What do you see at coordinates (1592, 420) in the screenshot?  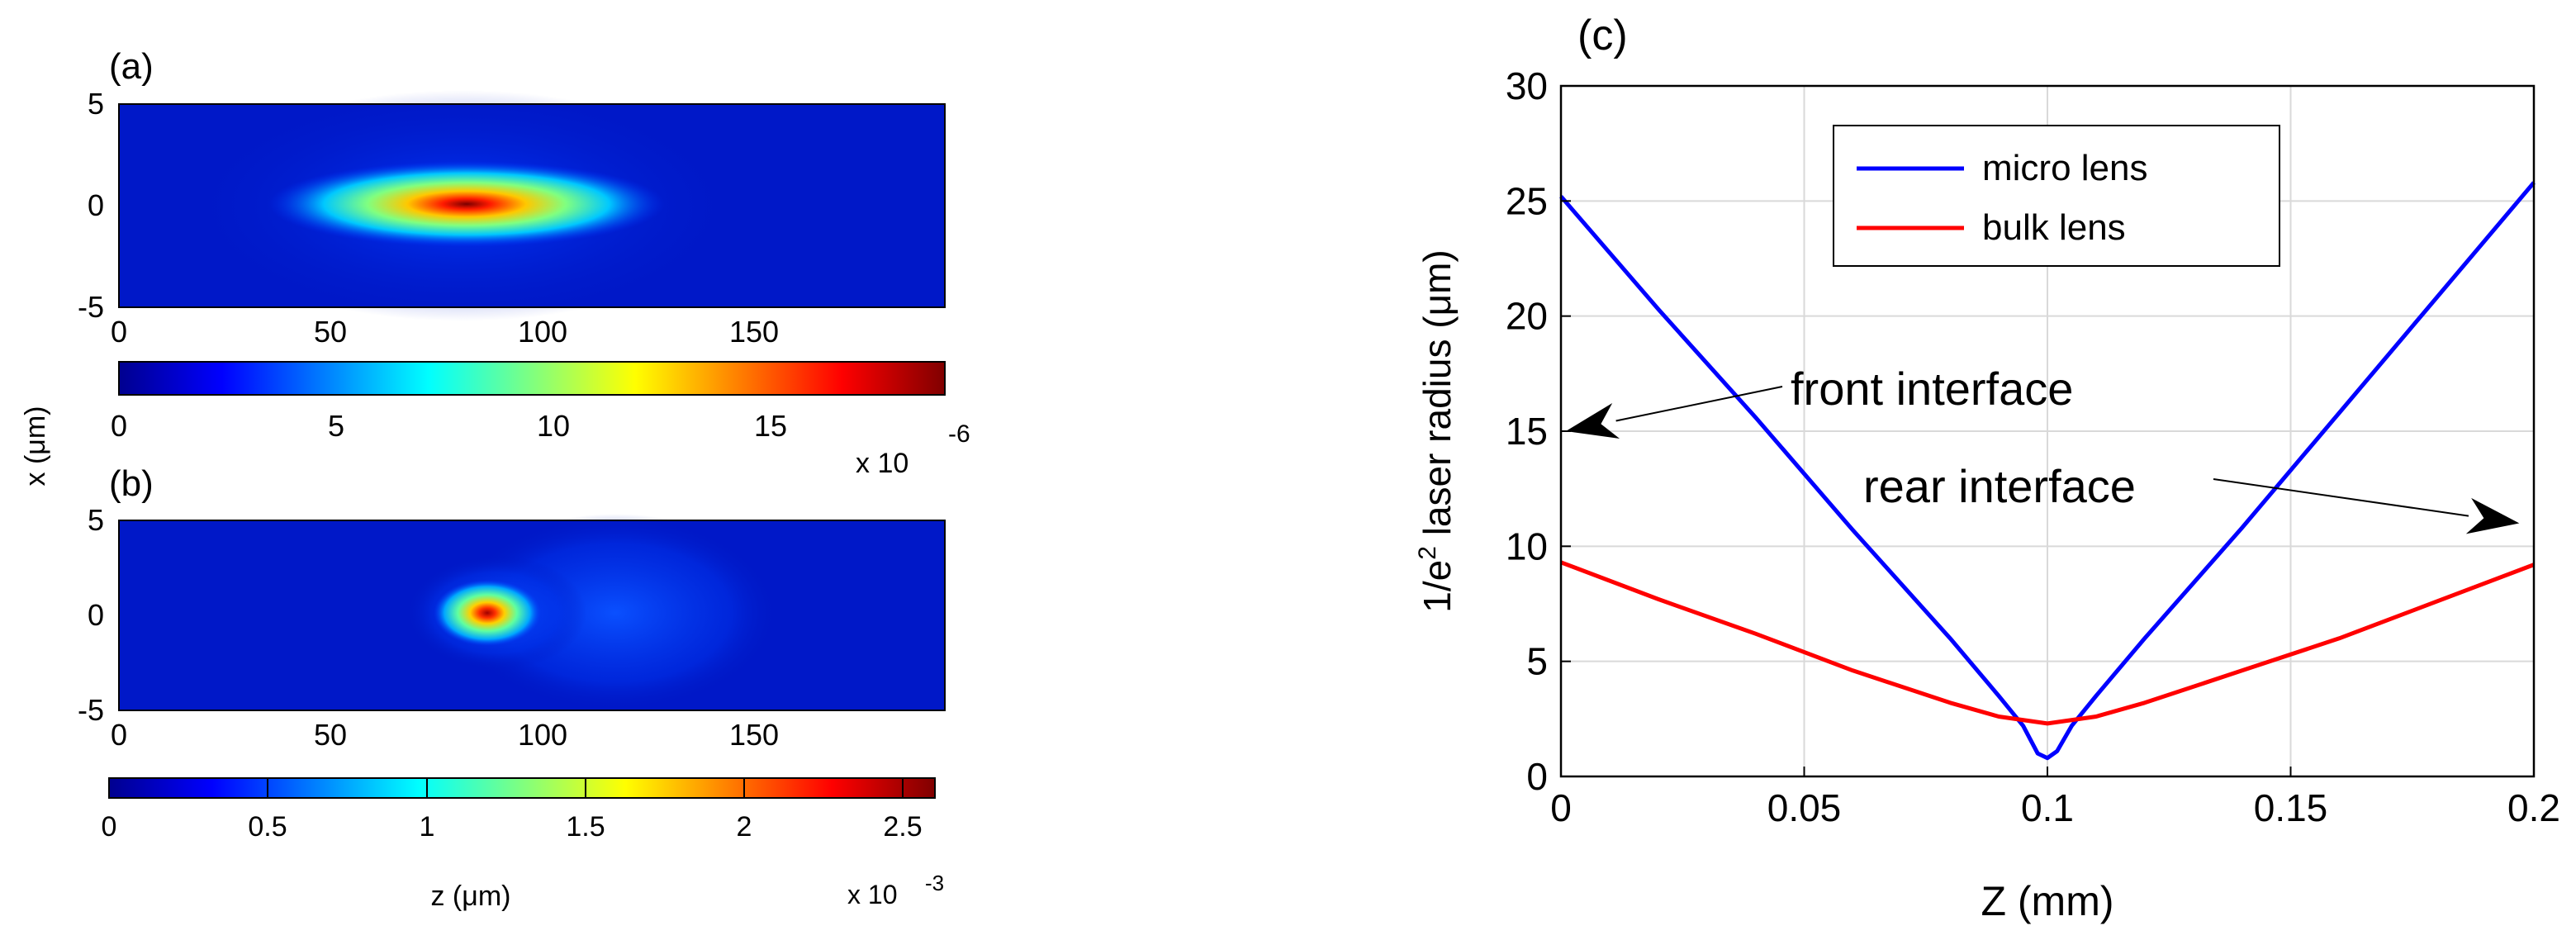 I see `arrow-front-interface-head` at bounding box center [1592, 420].